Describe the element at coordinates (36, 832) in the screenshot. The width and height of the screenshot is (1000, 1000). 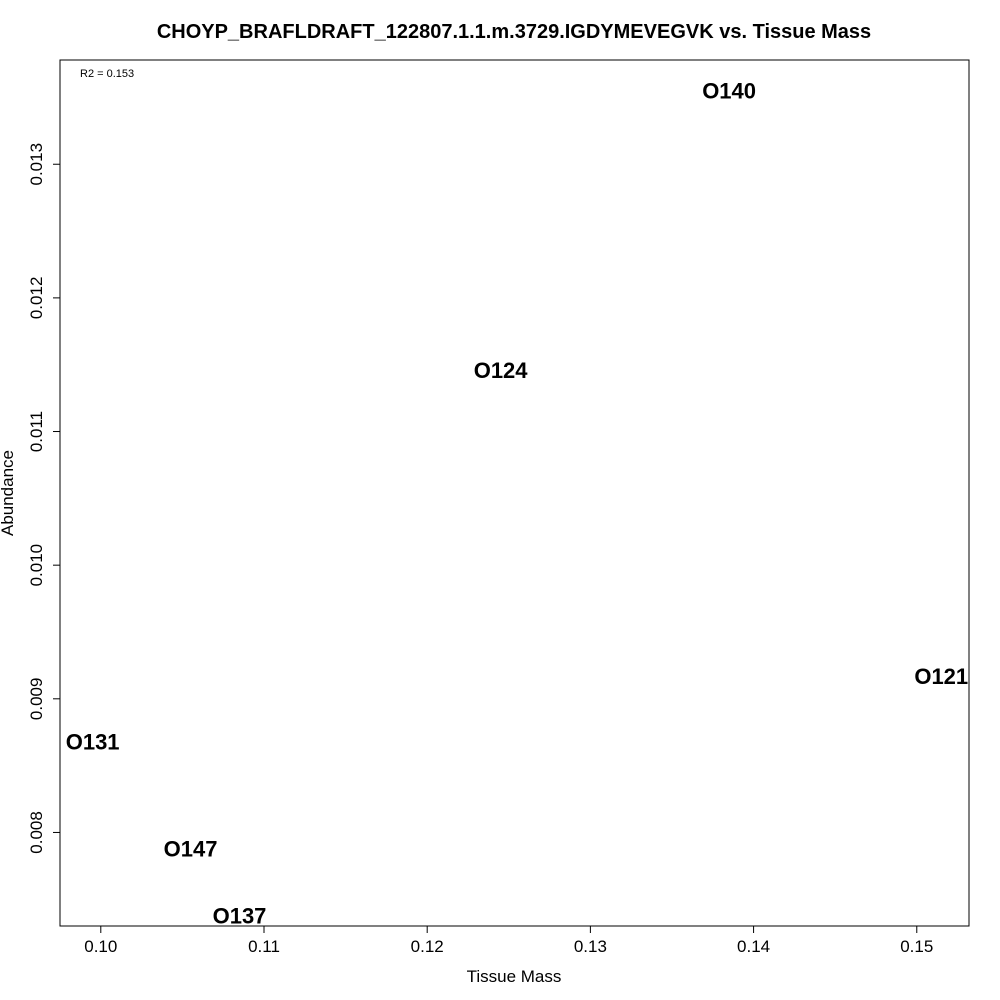
I see `y-tick-label: 0.008` at that location.